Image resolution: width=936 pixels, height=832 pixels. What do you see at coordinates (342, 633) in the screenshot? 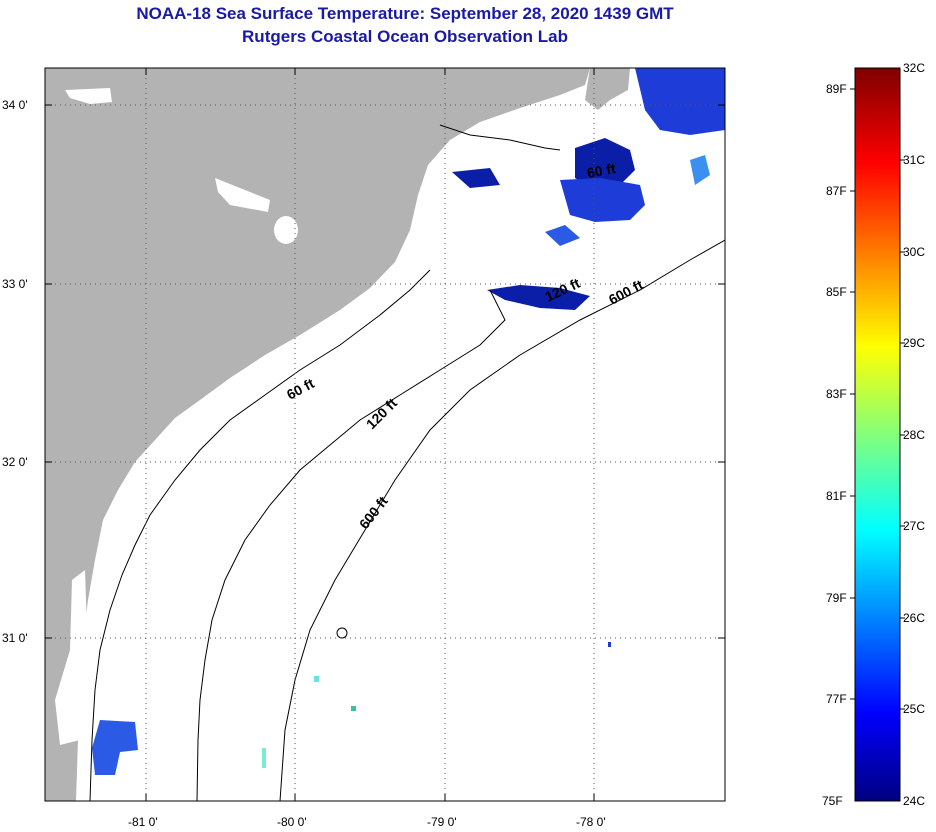
I see `contour-ring` at bounding box center [342, 633].